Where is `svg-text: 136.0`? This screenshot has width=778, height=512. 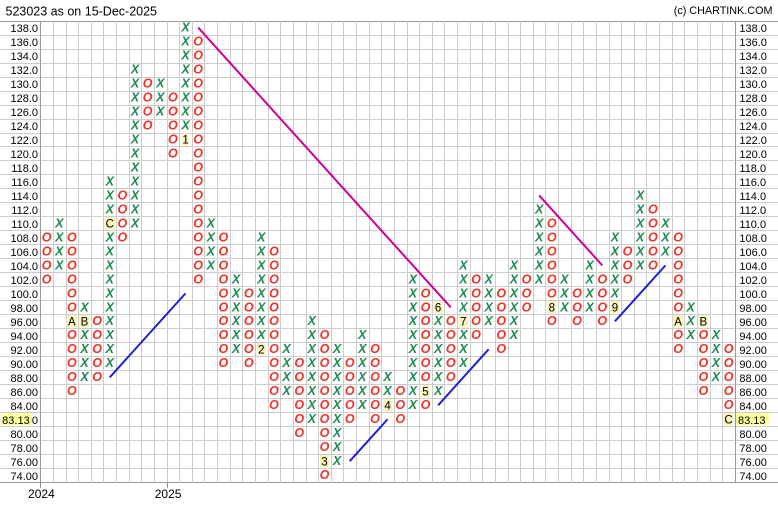 svg-text: 136.0 is located at coordinates (24, 43).